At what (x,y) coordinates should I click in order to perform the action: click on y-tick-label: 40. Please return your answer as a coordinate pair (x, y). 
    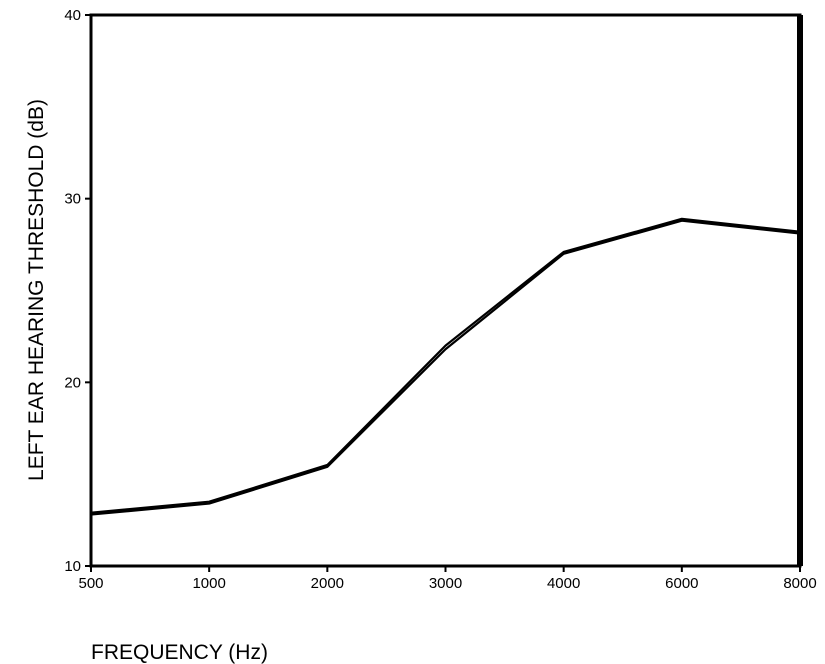
    Looking at the image, I should click on (72, 15).